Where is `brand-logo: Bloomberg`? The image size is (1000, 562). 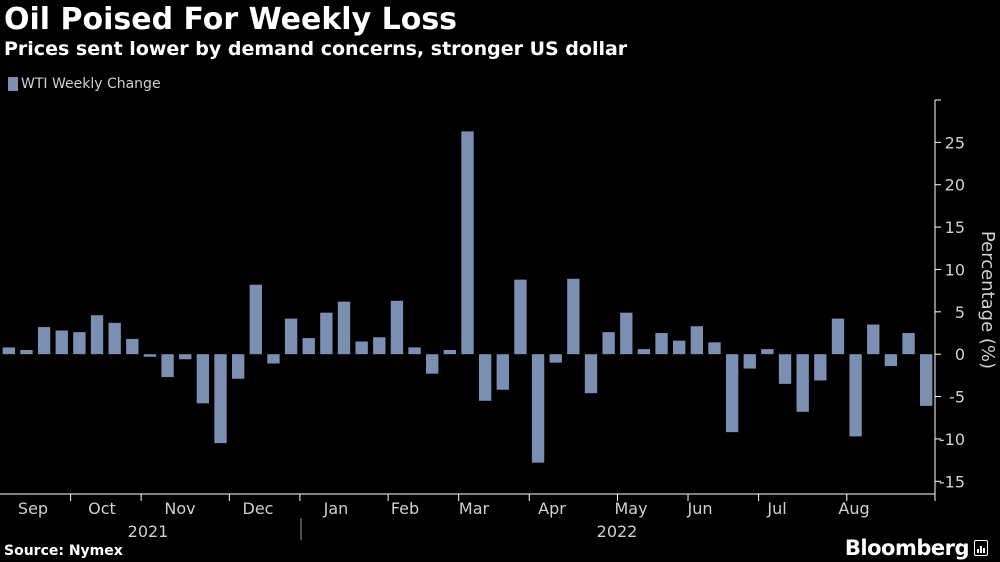
brand-logo: Bloomberg is located at coordinates (916, 548).